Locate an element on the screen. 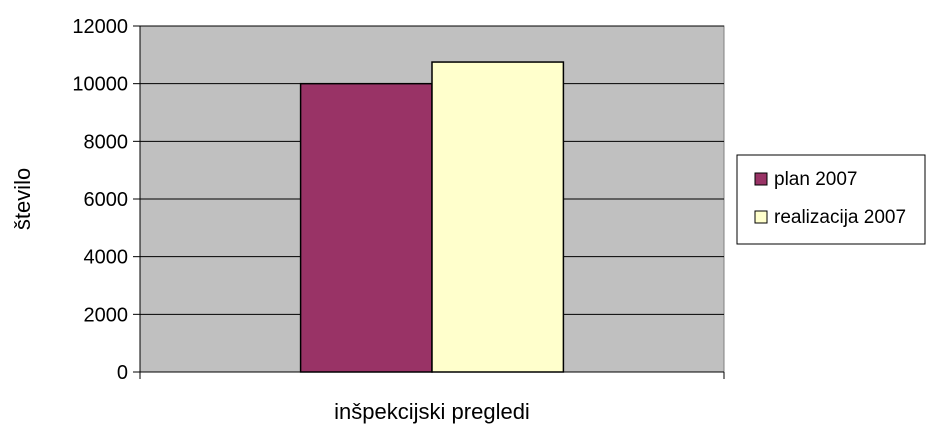 This screenshot has width=926, height=427. y-tick-label: 4000 is located at coordinates (106, 258).